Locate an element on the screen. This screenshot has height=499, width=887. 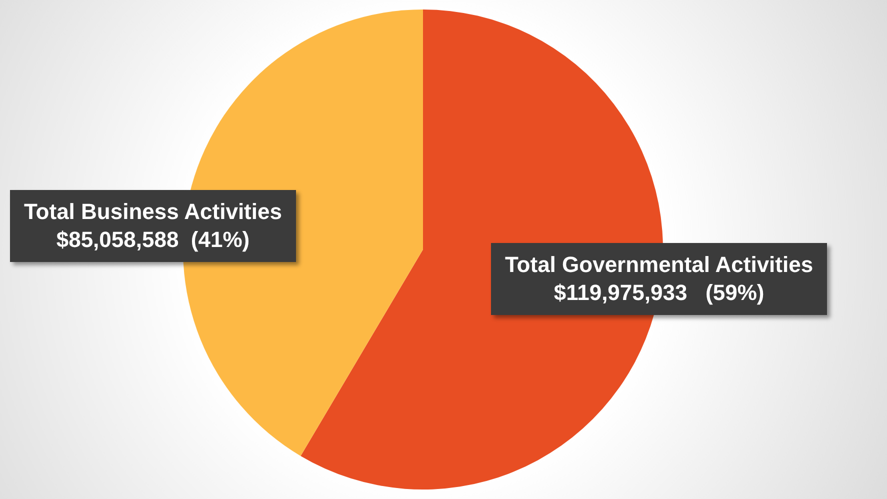
data-label: $85,058,588 (41%) is located at coordinates (153, 239).